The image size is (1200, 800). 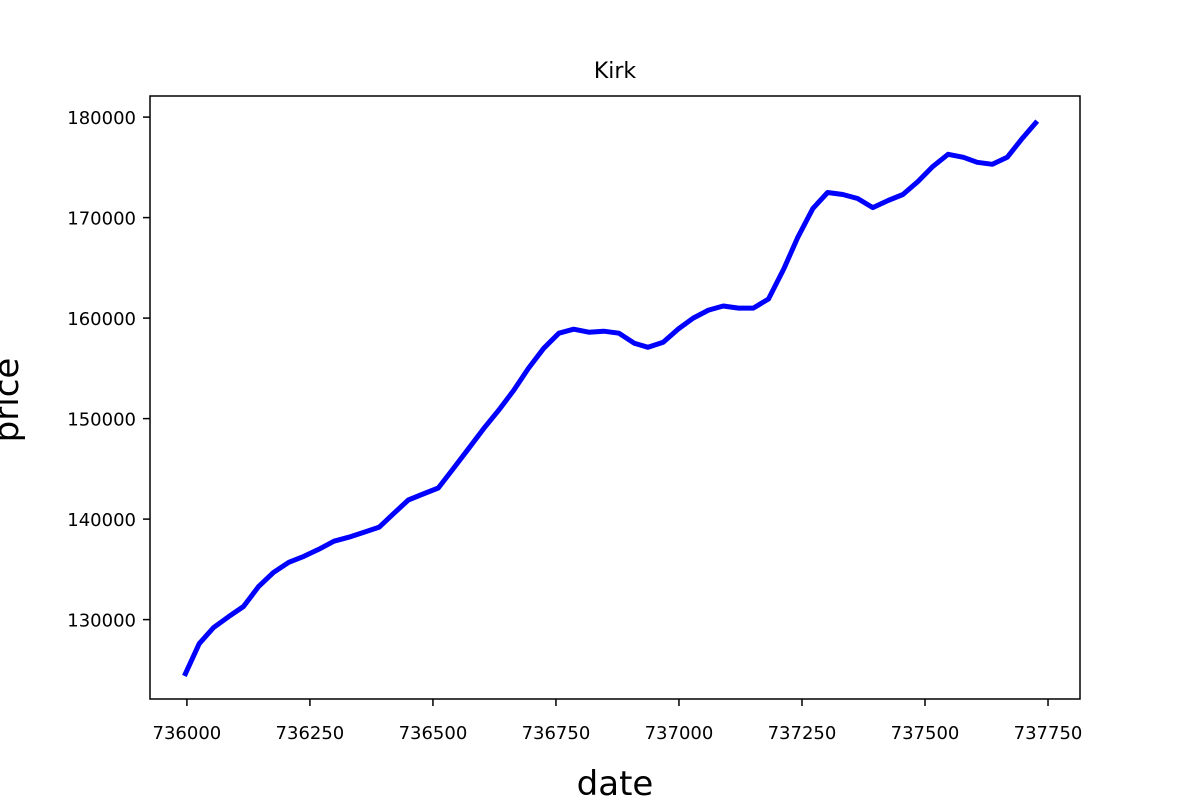 I want to click on y-axis-label: price, so click(x=13, y=400).